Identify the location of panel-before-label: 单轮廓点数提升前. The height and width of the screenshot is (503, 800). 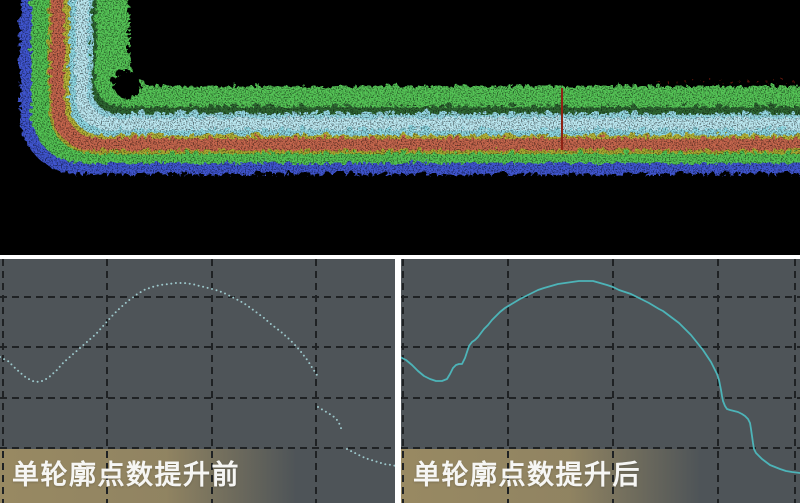
(126, 475).